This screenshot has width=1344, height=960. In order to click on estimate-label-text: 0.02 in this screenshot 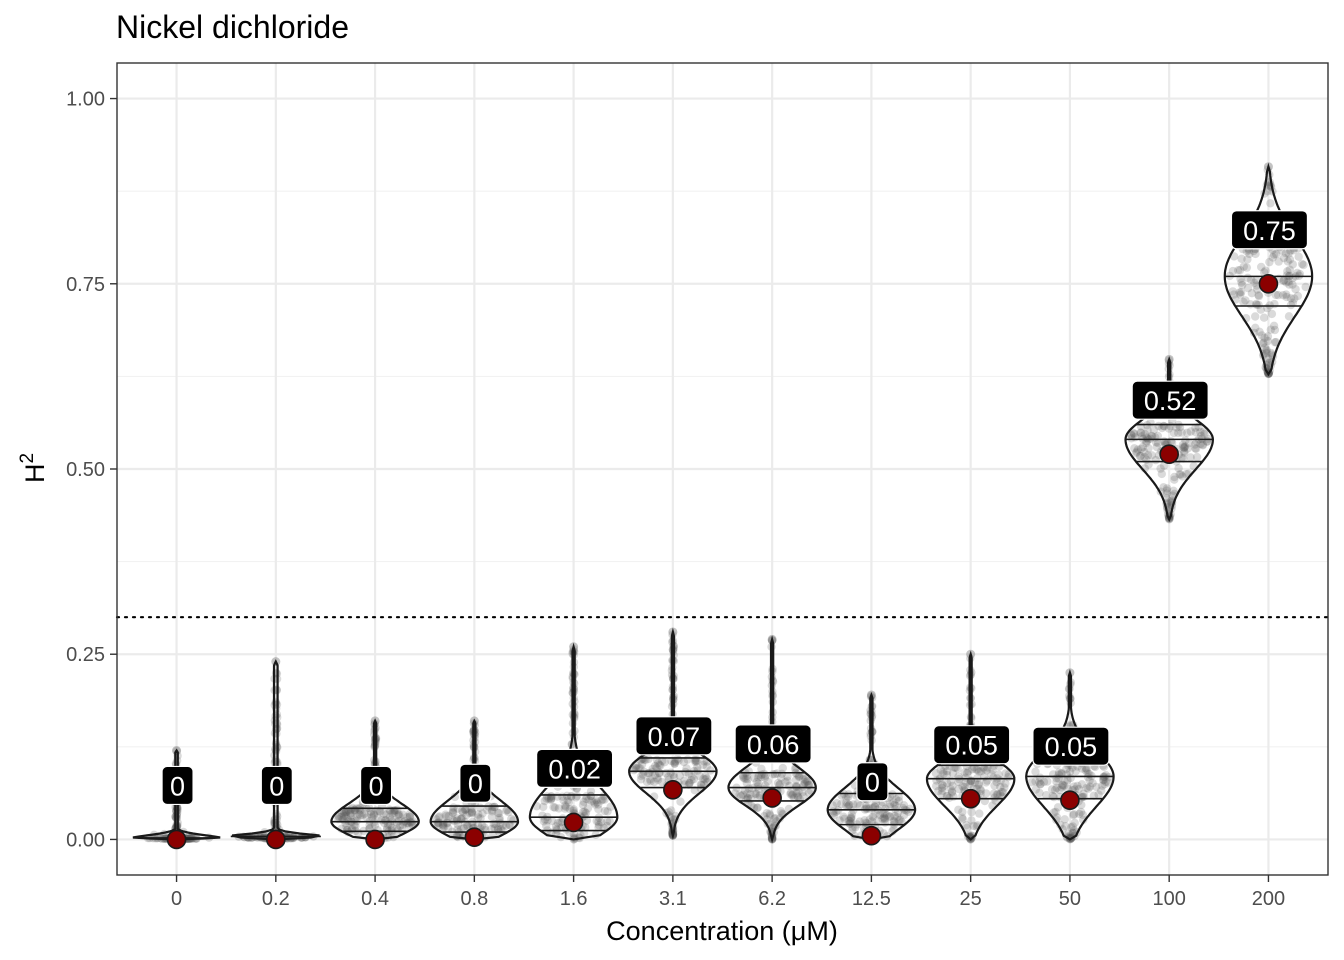, I will do `click(574, 769)`.